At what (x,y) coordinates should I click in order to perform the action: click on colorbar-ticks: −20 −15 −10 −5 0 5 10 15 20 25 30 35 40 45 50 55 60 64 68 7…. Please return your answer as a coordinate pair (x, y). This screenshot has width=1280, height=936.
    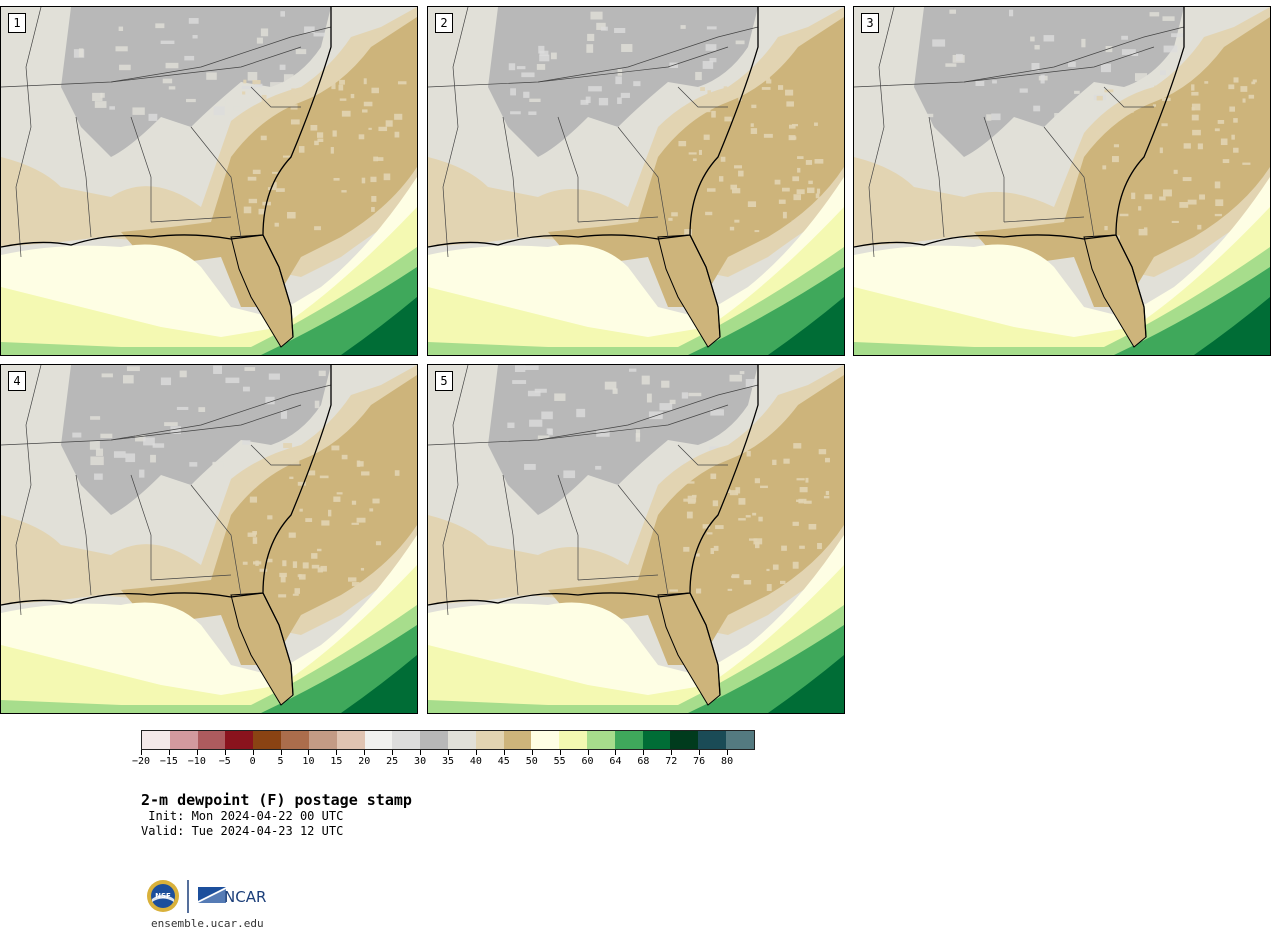
    Looking at the image, I should click on (443, 765).